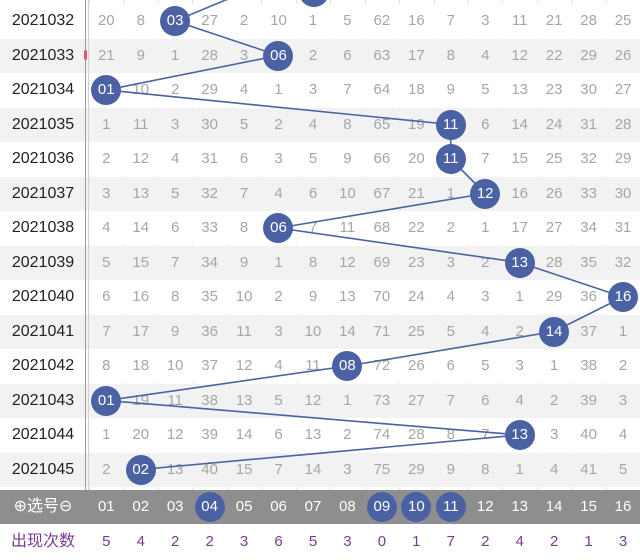 Image resolution: width=640 pixels, height=560 pixels. I want to click on pick-label: 01, so click(106, 506).